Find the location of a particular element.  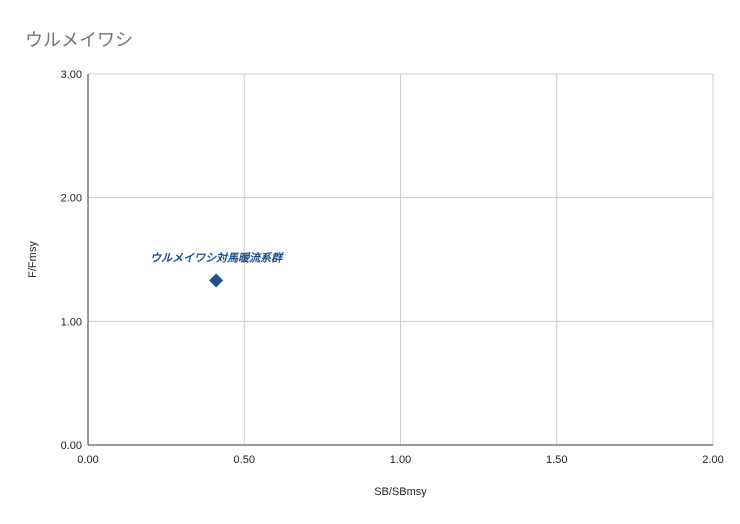

x-tick-label: 2.00 is located at coordinates (712, 460).